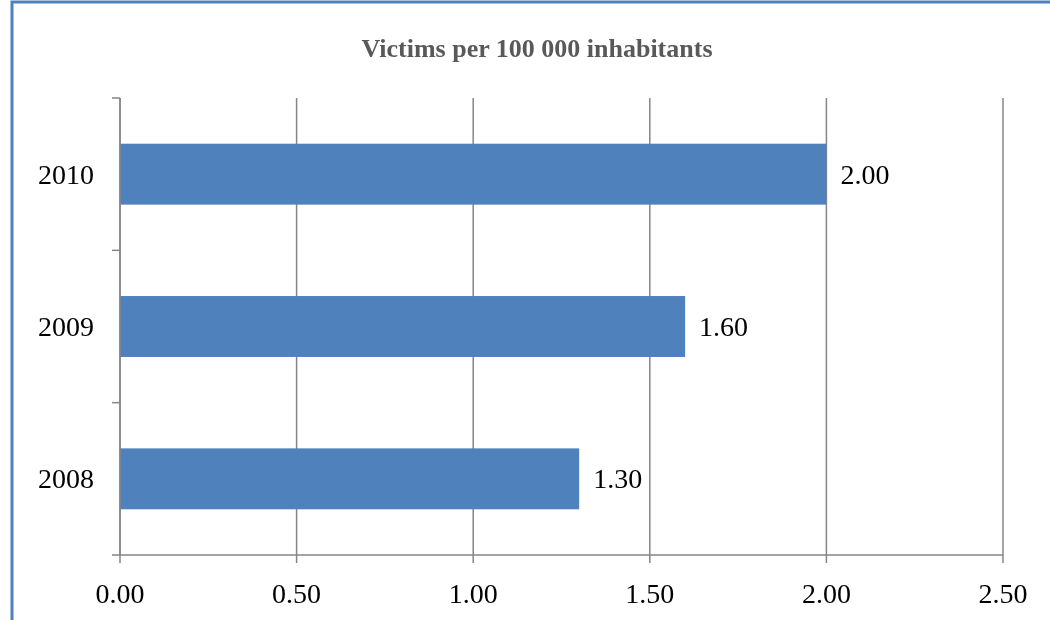  What do you see at coordinates (724, 326) in the screenshot?
I see `data-label: 1.60` at bounding box center [724, 326].